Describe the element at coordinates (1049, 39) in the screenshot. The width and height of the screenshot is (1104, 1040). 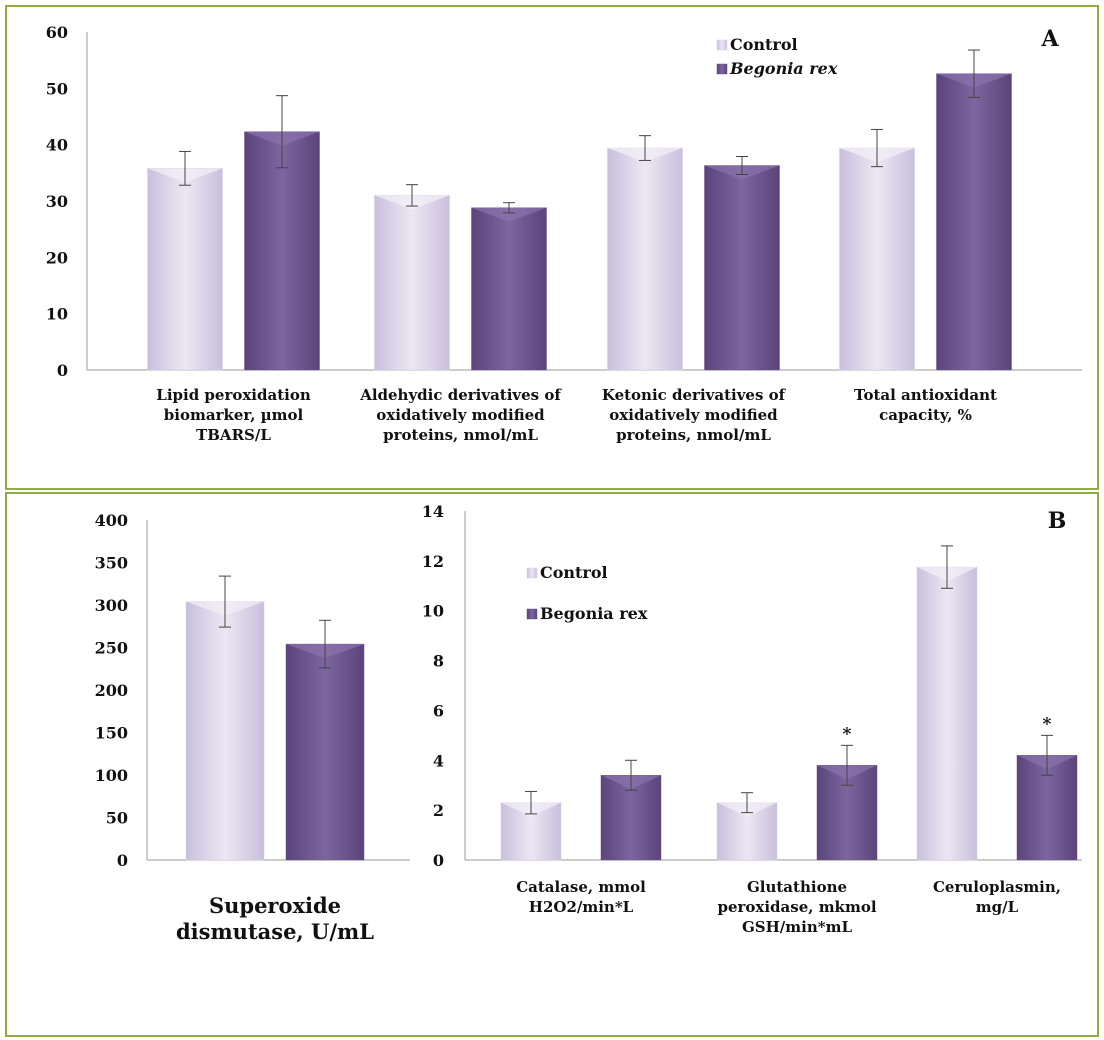
I see `panel-label: A` at that location.